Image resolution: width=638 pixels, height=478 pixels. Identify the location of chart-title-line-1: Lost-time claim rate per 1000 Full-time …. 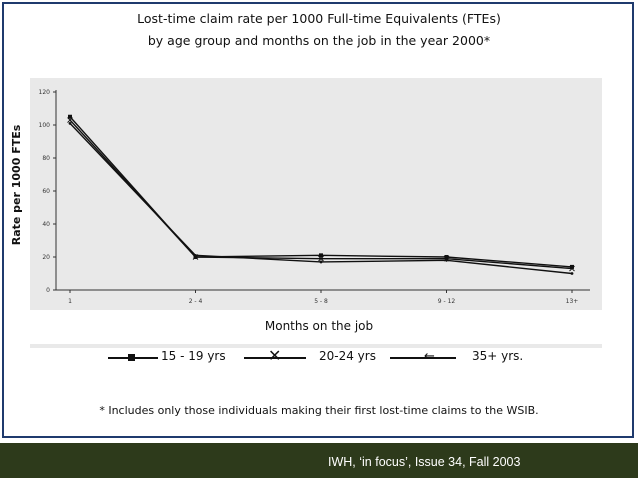
(319, 18).